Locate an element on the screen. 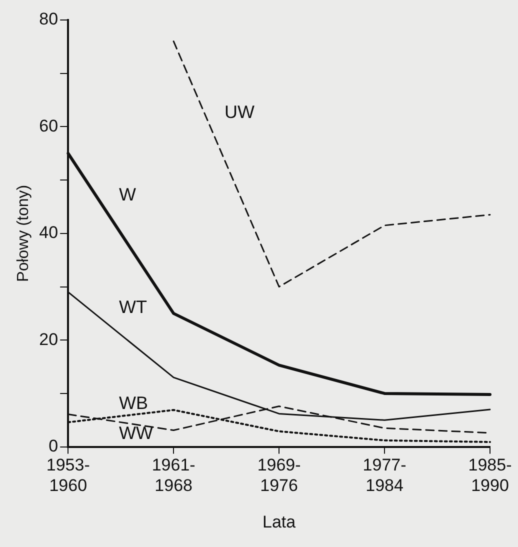 This screenshot has width=518, height=547. series-label: WW is located at coordinates (136, 432).